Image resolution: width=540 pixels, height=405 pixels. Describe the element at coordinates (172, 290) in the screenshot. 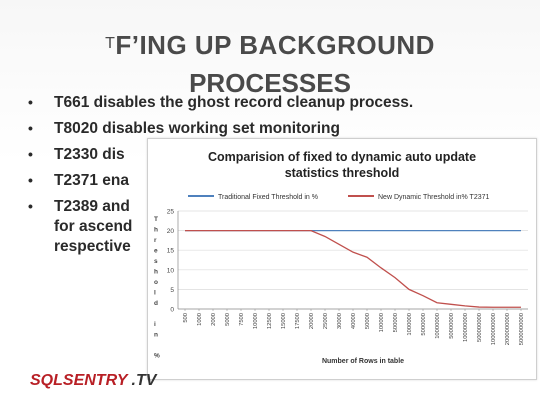

I see `y-tick-label: 5` at that location.